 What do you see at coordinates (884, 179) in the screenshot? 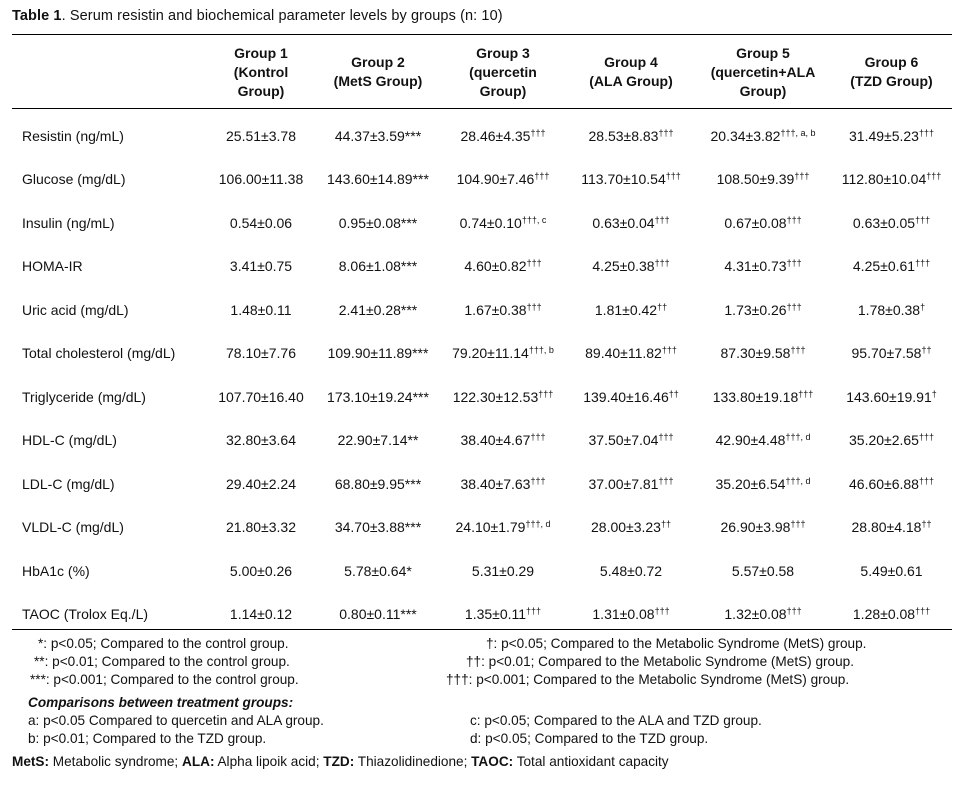
I see `cell-value: 112.80±10.04` at bounding box center [884, 179].